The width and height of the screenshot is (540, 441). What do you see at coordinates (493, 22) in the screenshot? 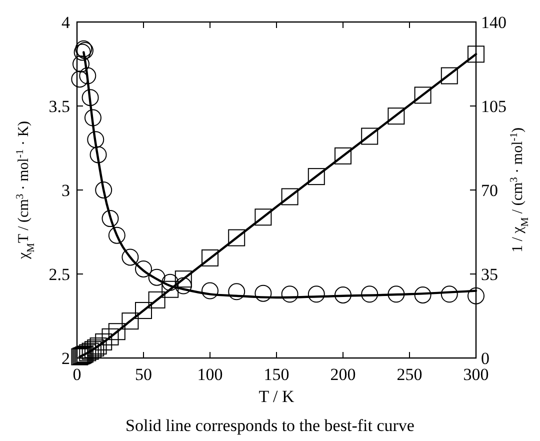
I see `y2-tick-label: 140` at bounding box center [493, 22].